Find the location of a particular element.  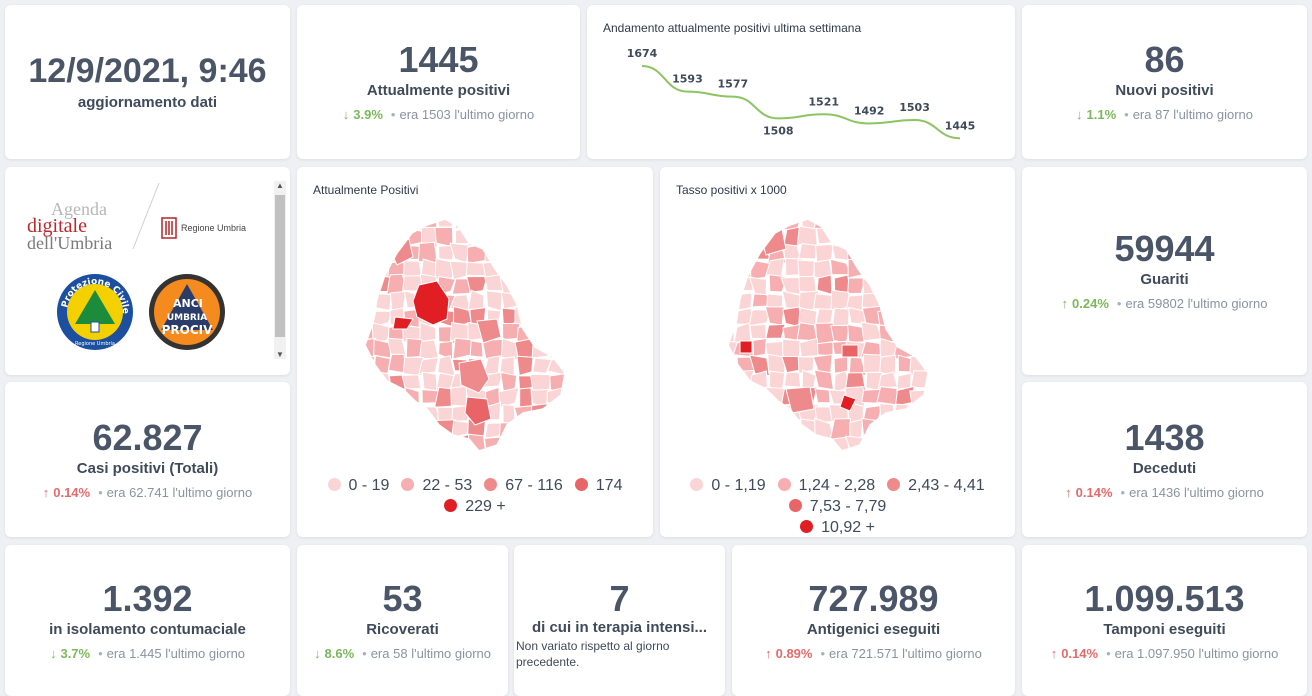

legend-item: 22 - 53 is located at coordinates (436, 485).